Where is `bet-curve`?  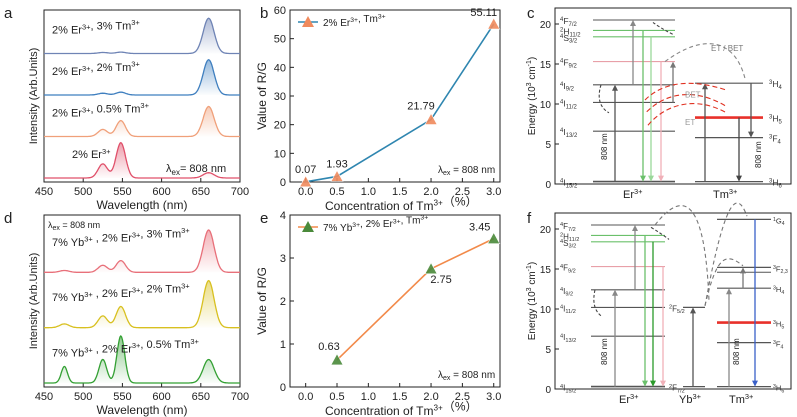
bet-curve is located at coordinates (685, 91).